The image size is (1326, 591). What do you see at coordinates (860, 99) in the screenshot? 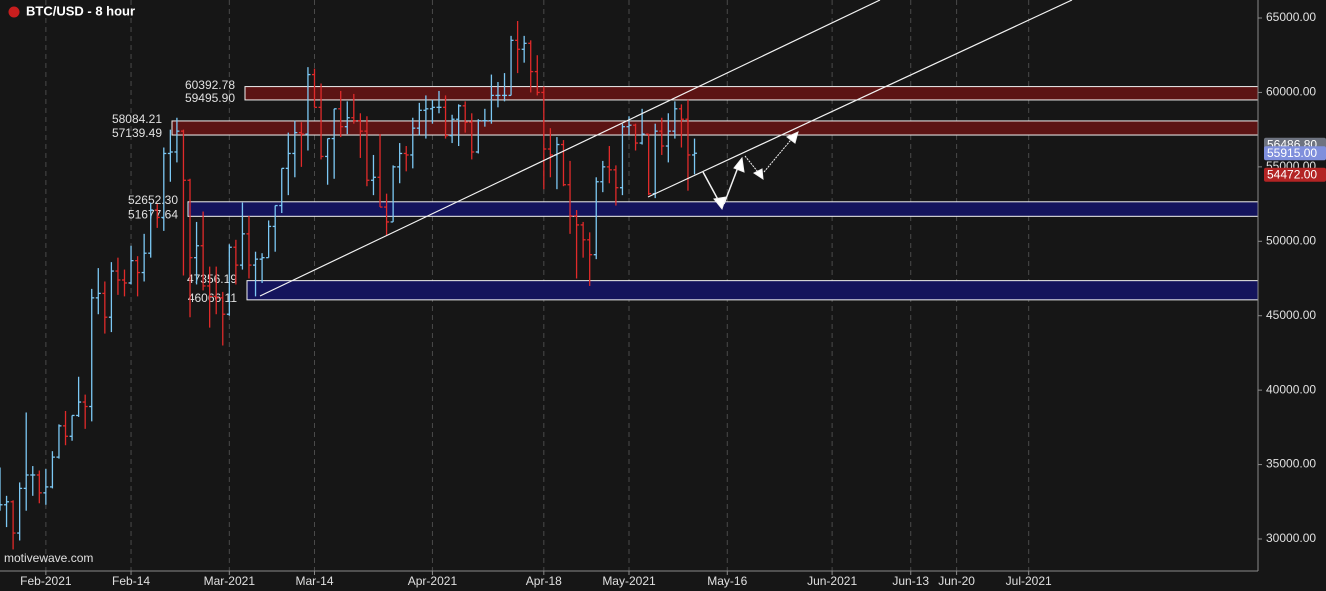
I see `trend-line` at bounding box center [860, 99].